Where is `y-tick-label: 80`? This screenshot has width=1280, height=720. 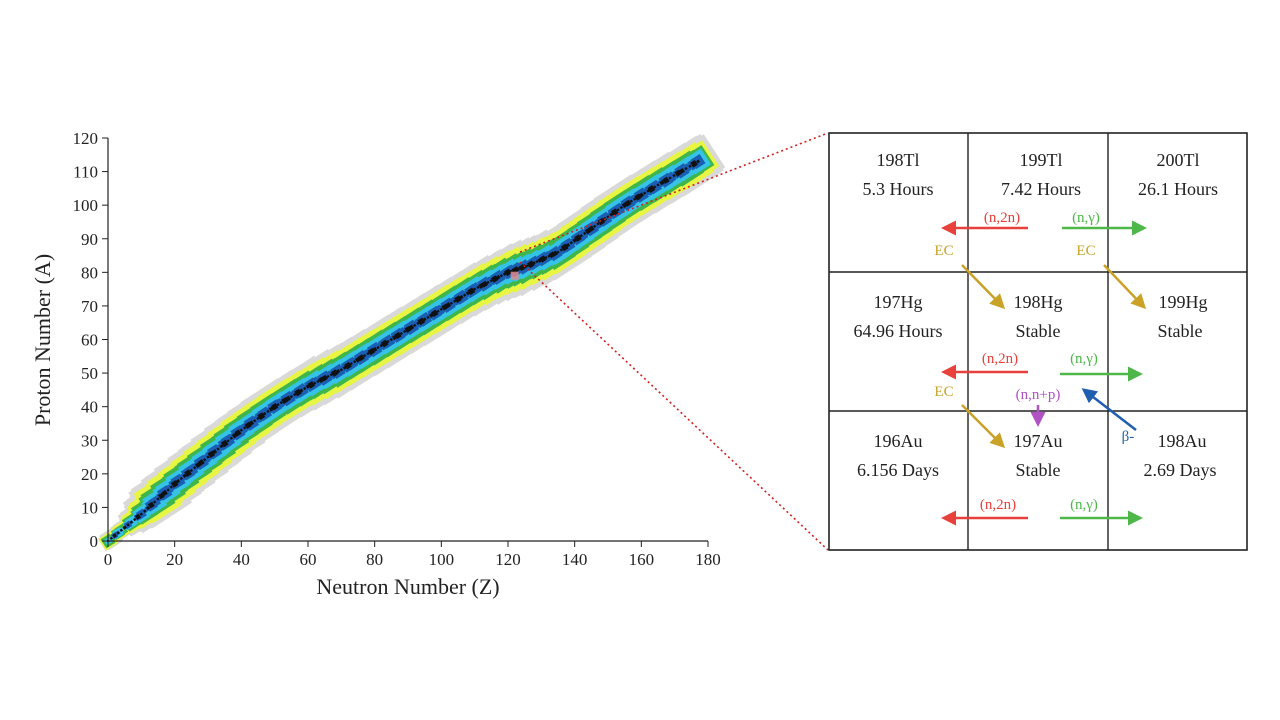
y-tick-label: 80 is located at coordinates (89, 272).